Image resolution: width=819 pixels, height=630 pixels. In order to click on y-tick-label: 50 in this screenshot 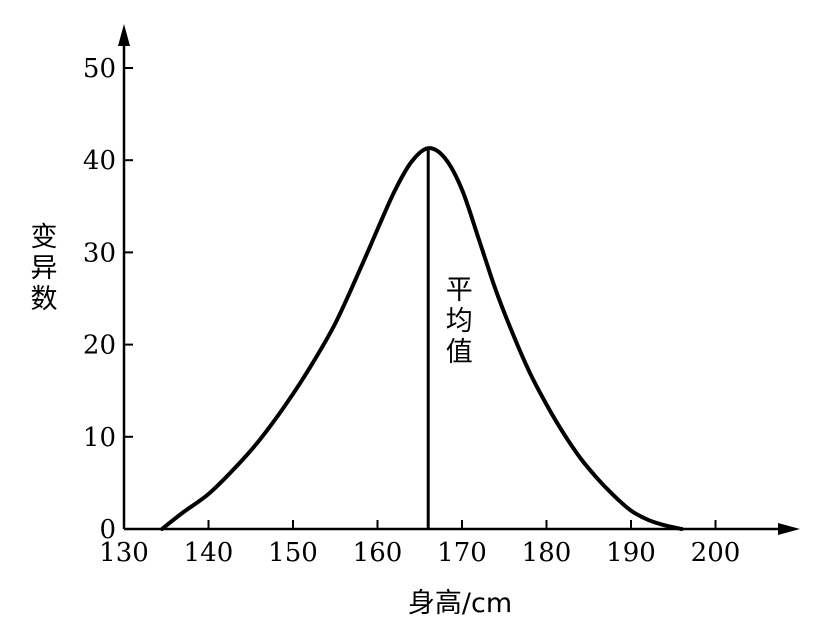, I will do `click(99, 69)`.